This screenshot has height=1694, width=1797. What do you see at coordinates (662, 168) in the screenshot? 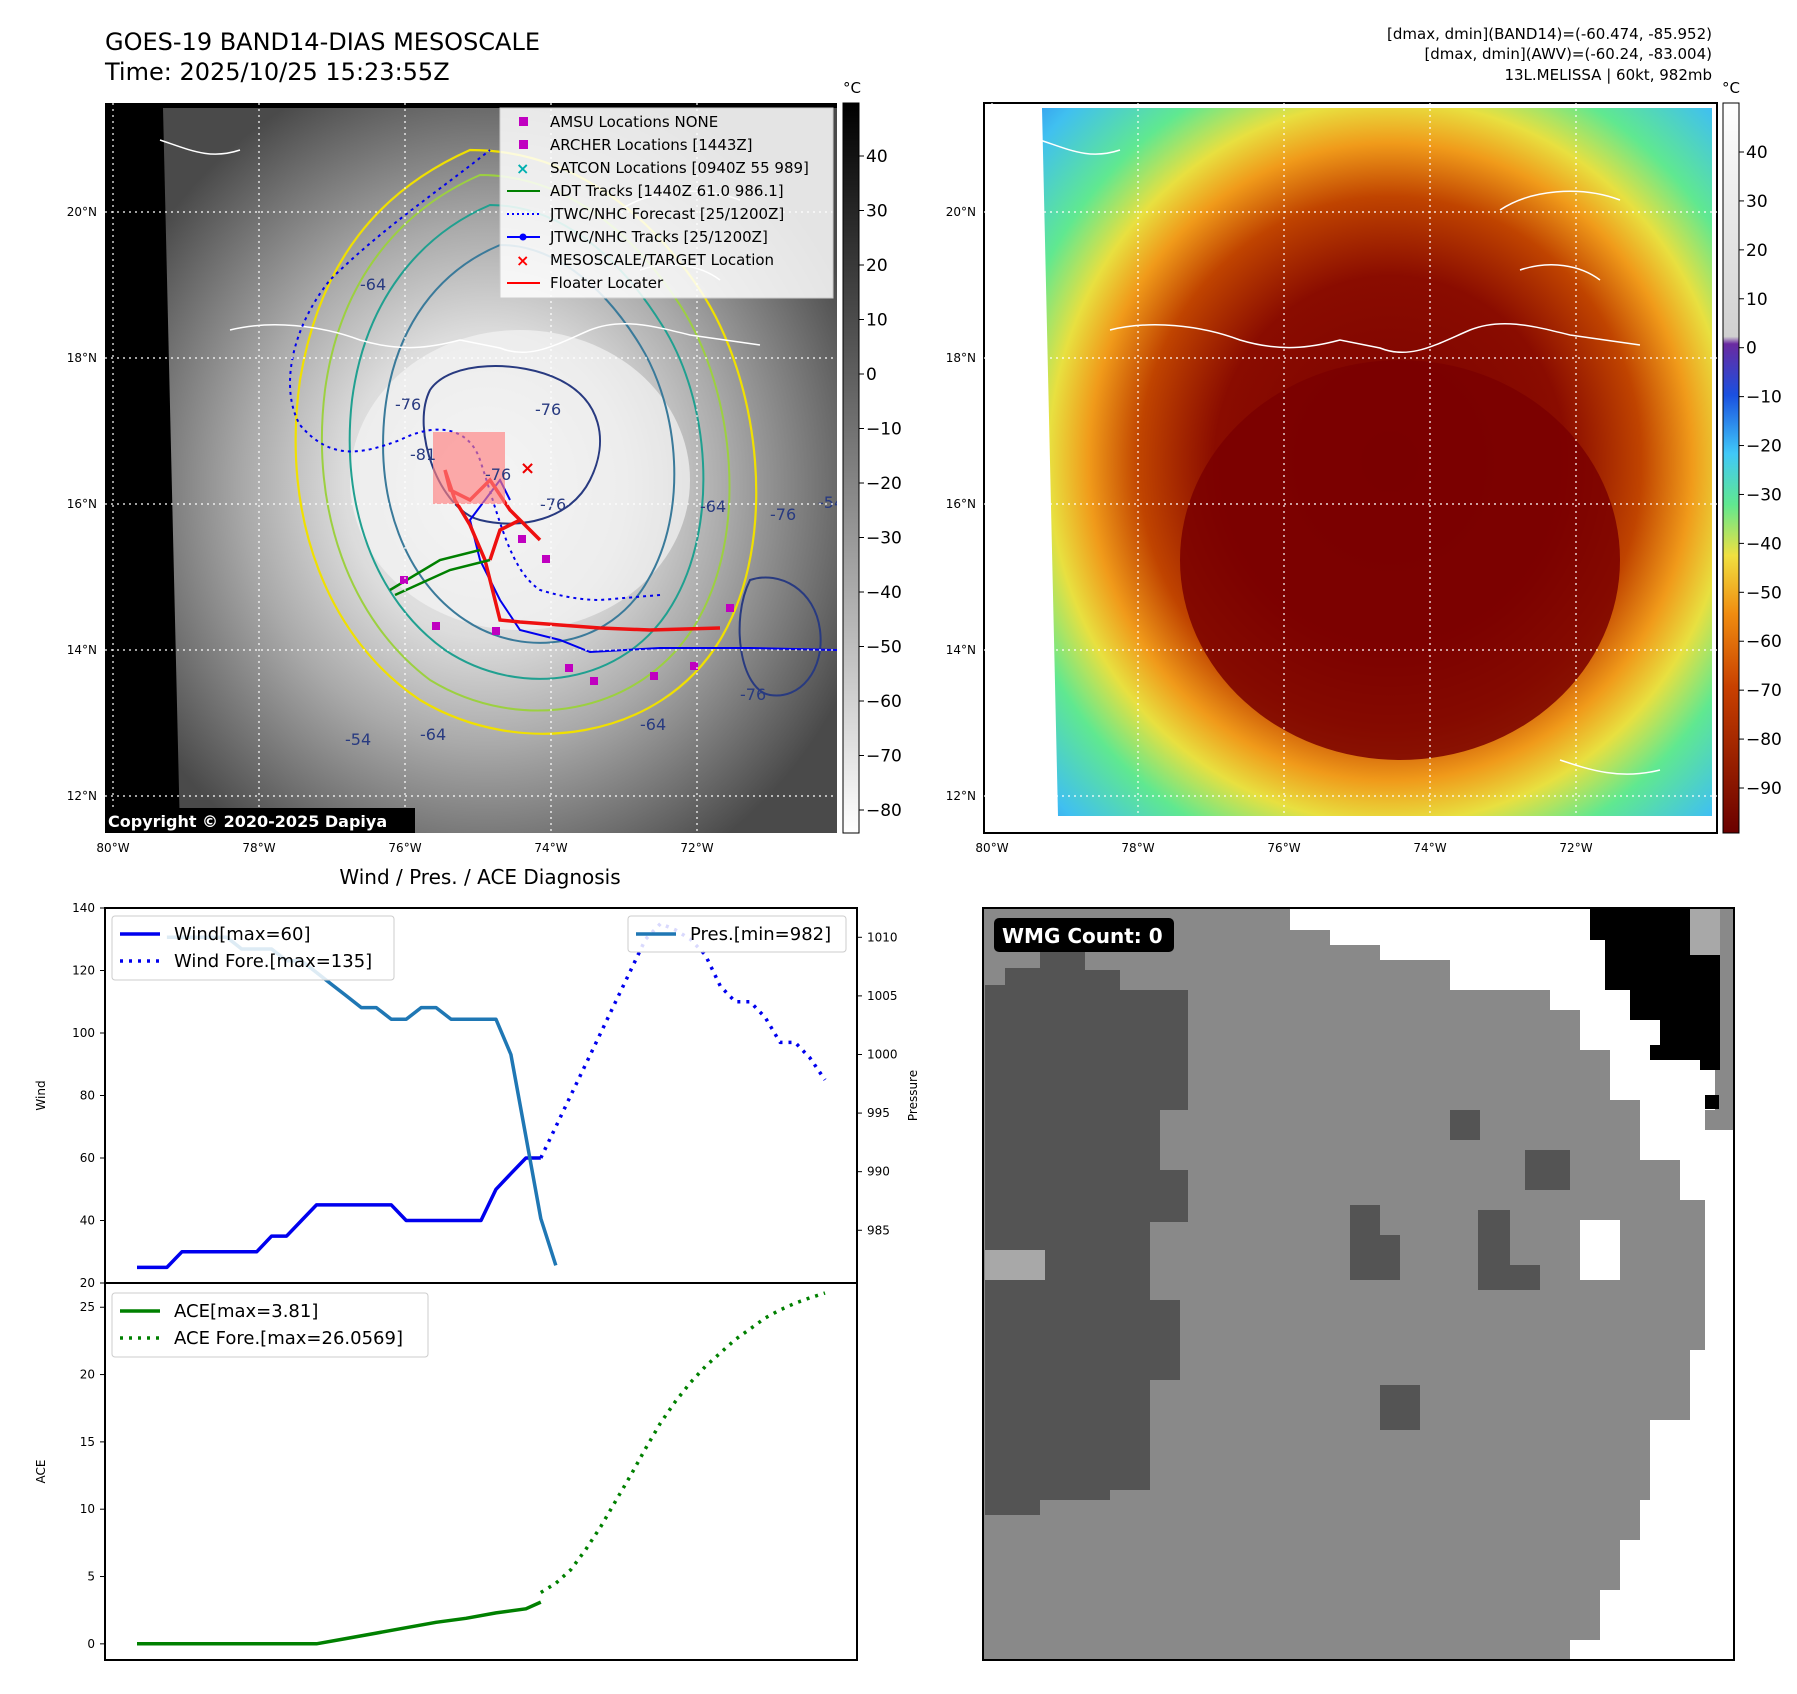
I see `legend-entry: × SATCON Locations [0940Z 55 989]` at bounding box center [662, 168].